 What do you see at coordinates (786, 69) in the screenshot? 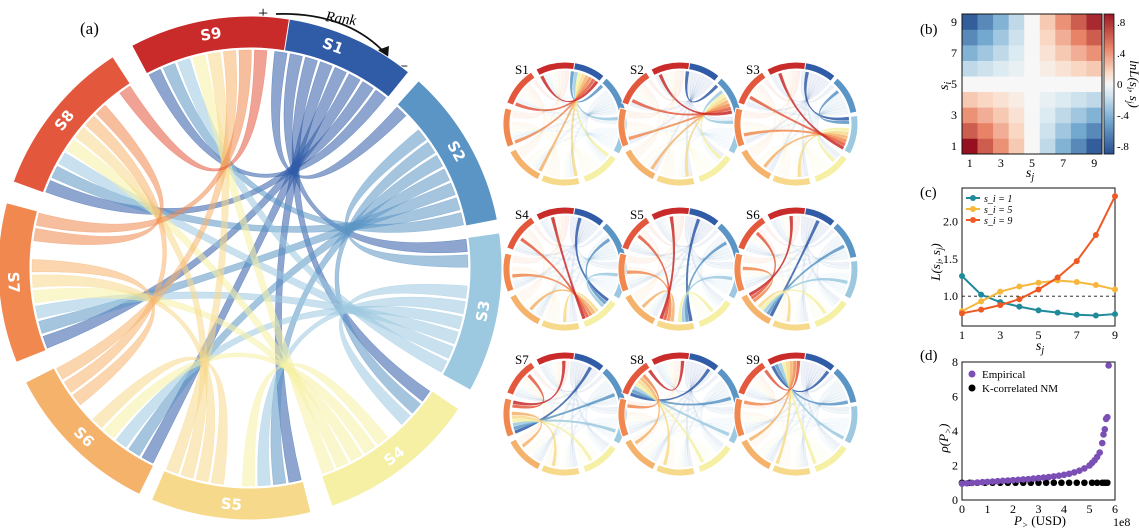
I see `chord-segment-s9` at bounding box center [786, 69].